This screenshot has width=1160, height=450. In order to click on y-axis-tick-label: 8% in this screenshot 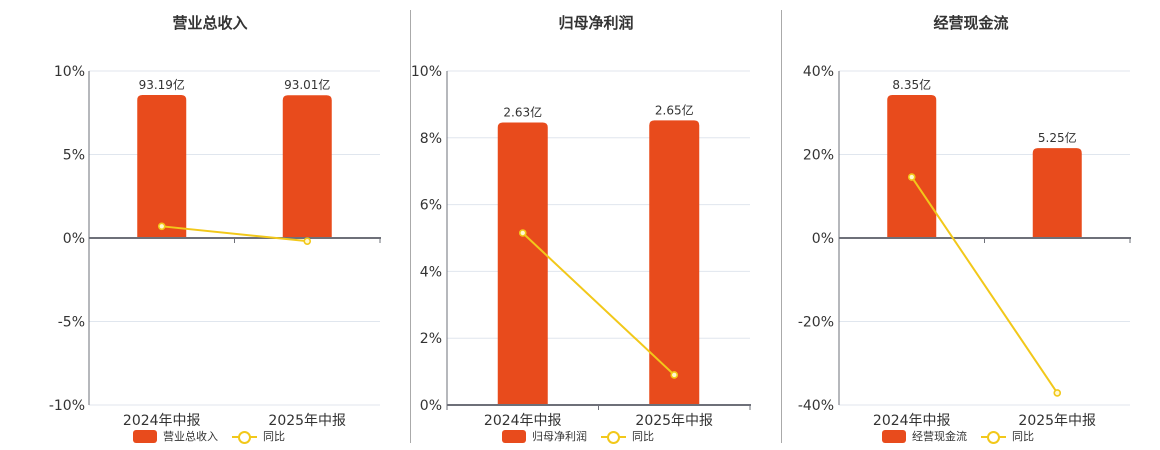, I will do `click(431, 139)`.